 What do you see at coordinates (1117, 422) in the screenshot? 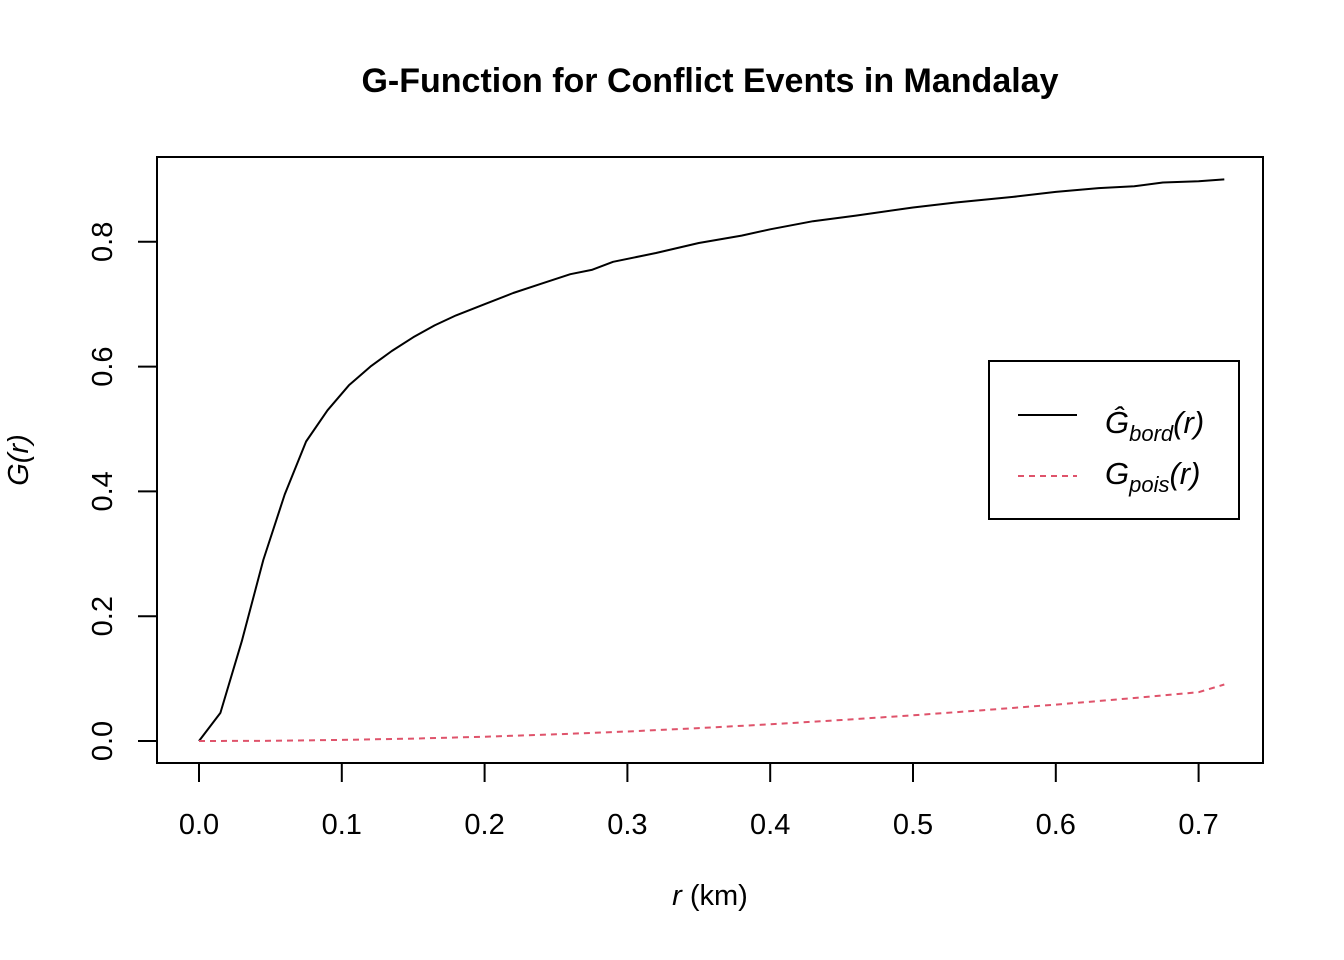
I see `legend-gbord-main: Ĝ` at bounding box center [1117, 422].